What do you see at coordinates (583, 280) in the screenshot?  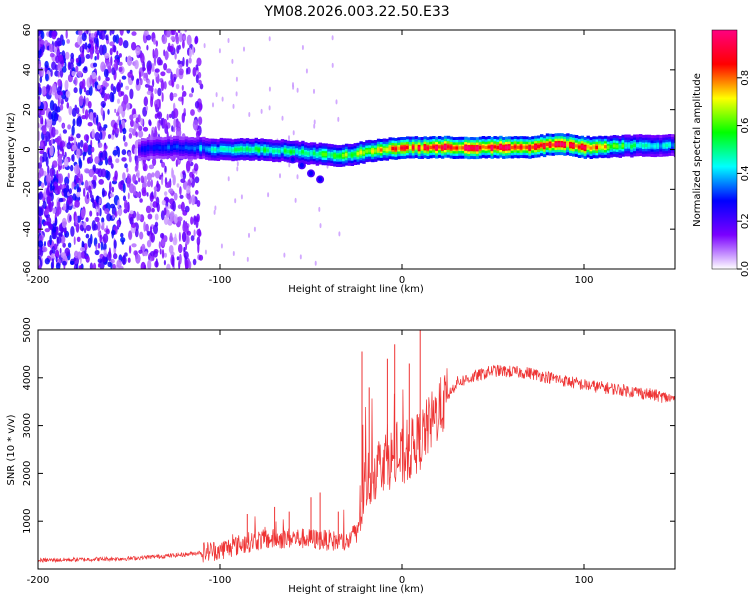 I see `spectrogram-x-tick-label: 100` at bounding box center [583, 280].